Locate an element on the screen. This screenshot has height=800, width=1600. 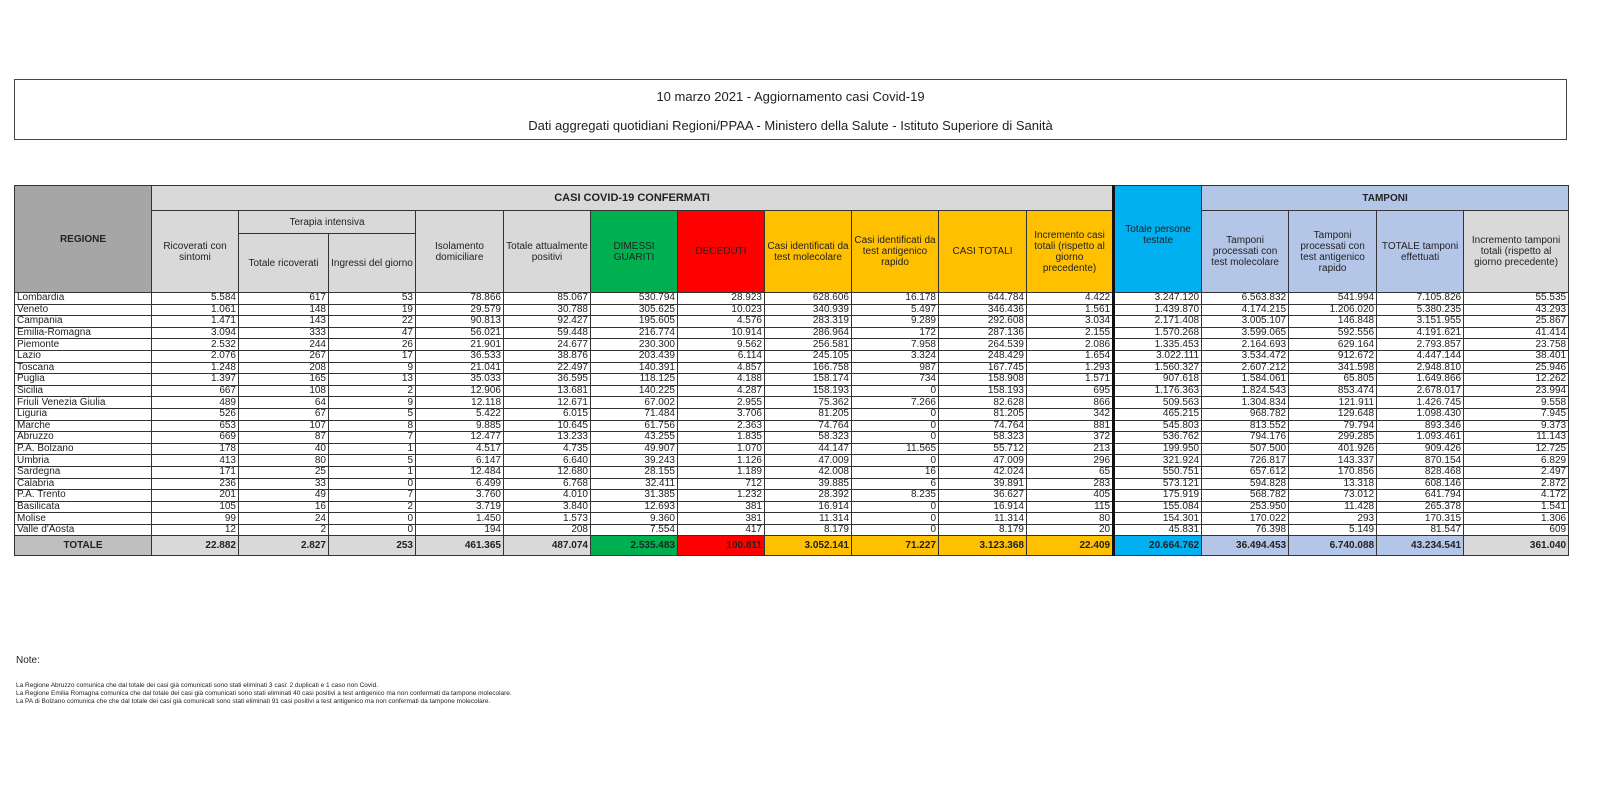
value-cell: 6.640 is located at coordinates (547, 460).